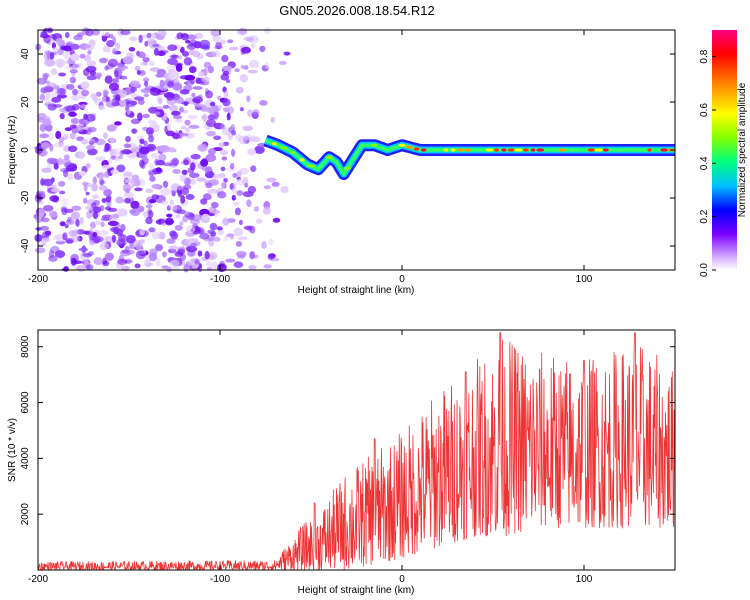  I want to click on y-tick-label: -40, so click(25, 245).